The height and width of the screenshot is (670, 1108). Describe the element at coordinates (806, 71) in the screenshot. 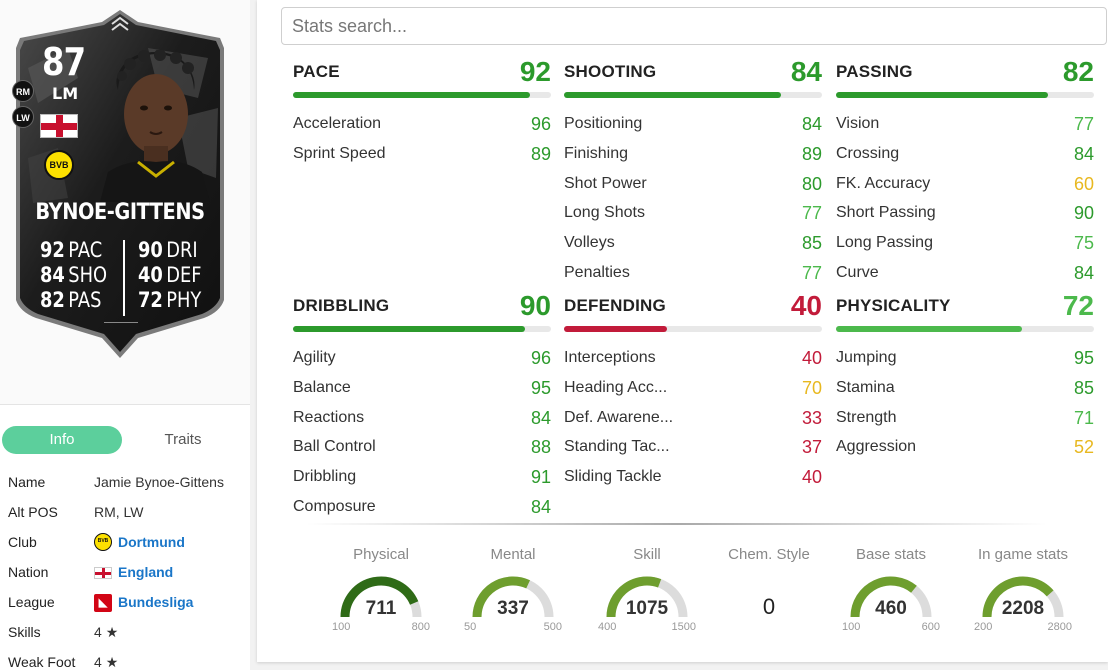

I see `stat-category-value: 84` at that location.